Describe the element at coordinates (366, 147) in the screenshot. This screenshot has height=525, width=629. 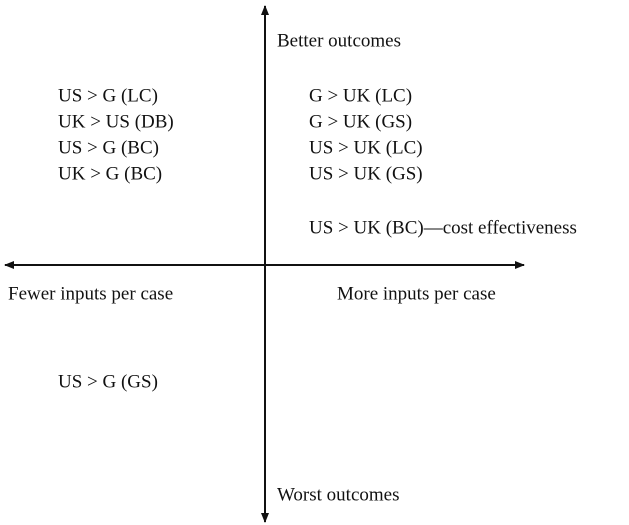
I see `comparison: US > UK (LC)` at that location.